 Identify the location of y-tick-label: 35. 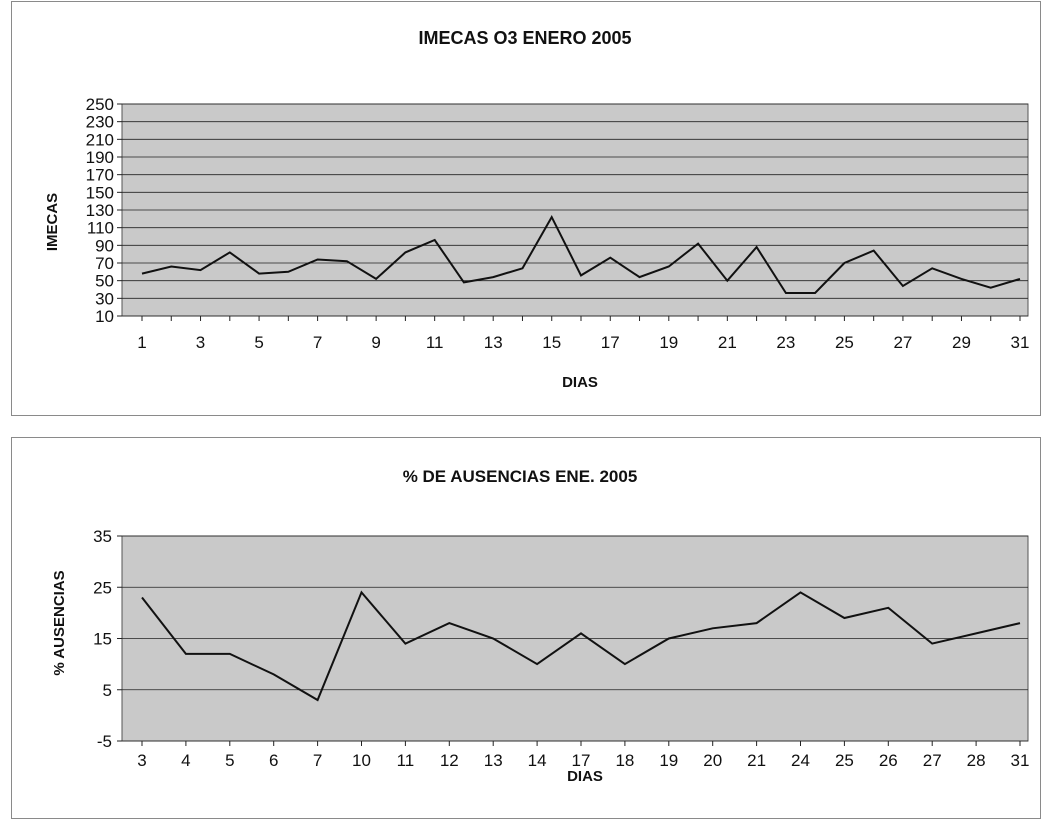
(102, 536).